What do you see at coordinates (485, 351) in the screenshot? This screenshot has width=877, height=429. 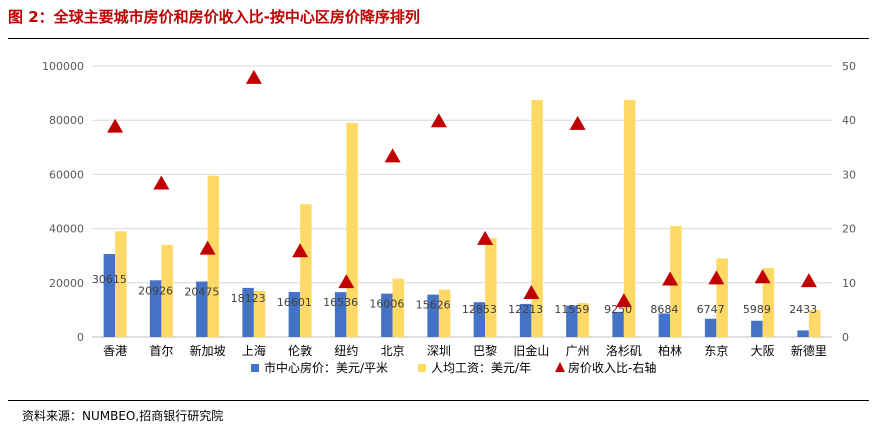 I see `category-label: 巴黎` at bounding box center [485, 351].